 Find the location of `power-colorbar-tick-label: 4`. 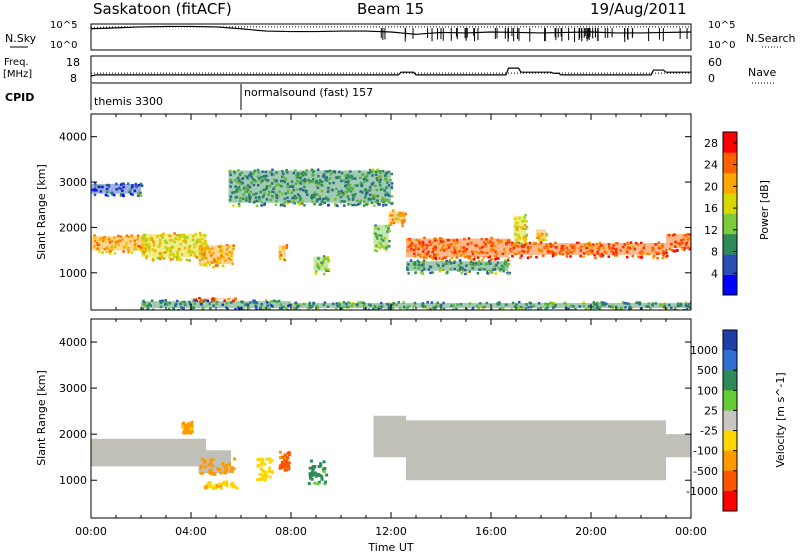

power-colorbar-tick-label: 4 is located at coordinates (714, 273).